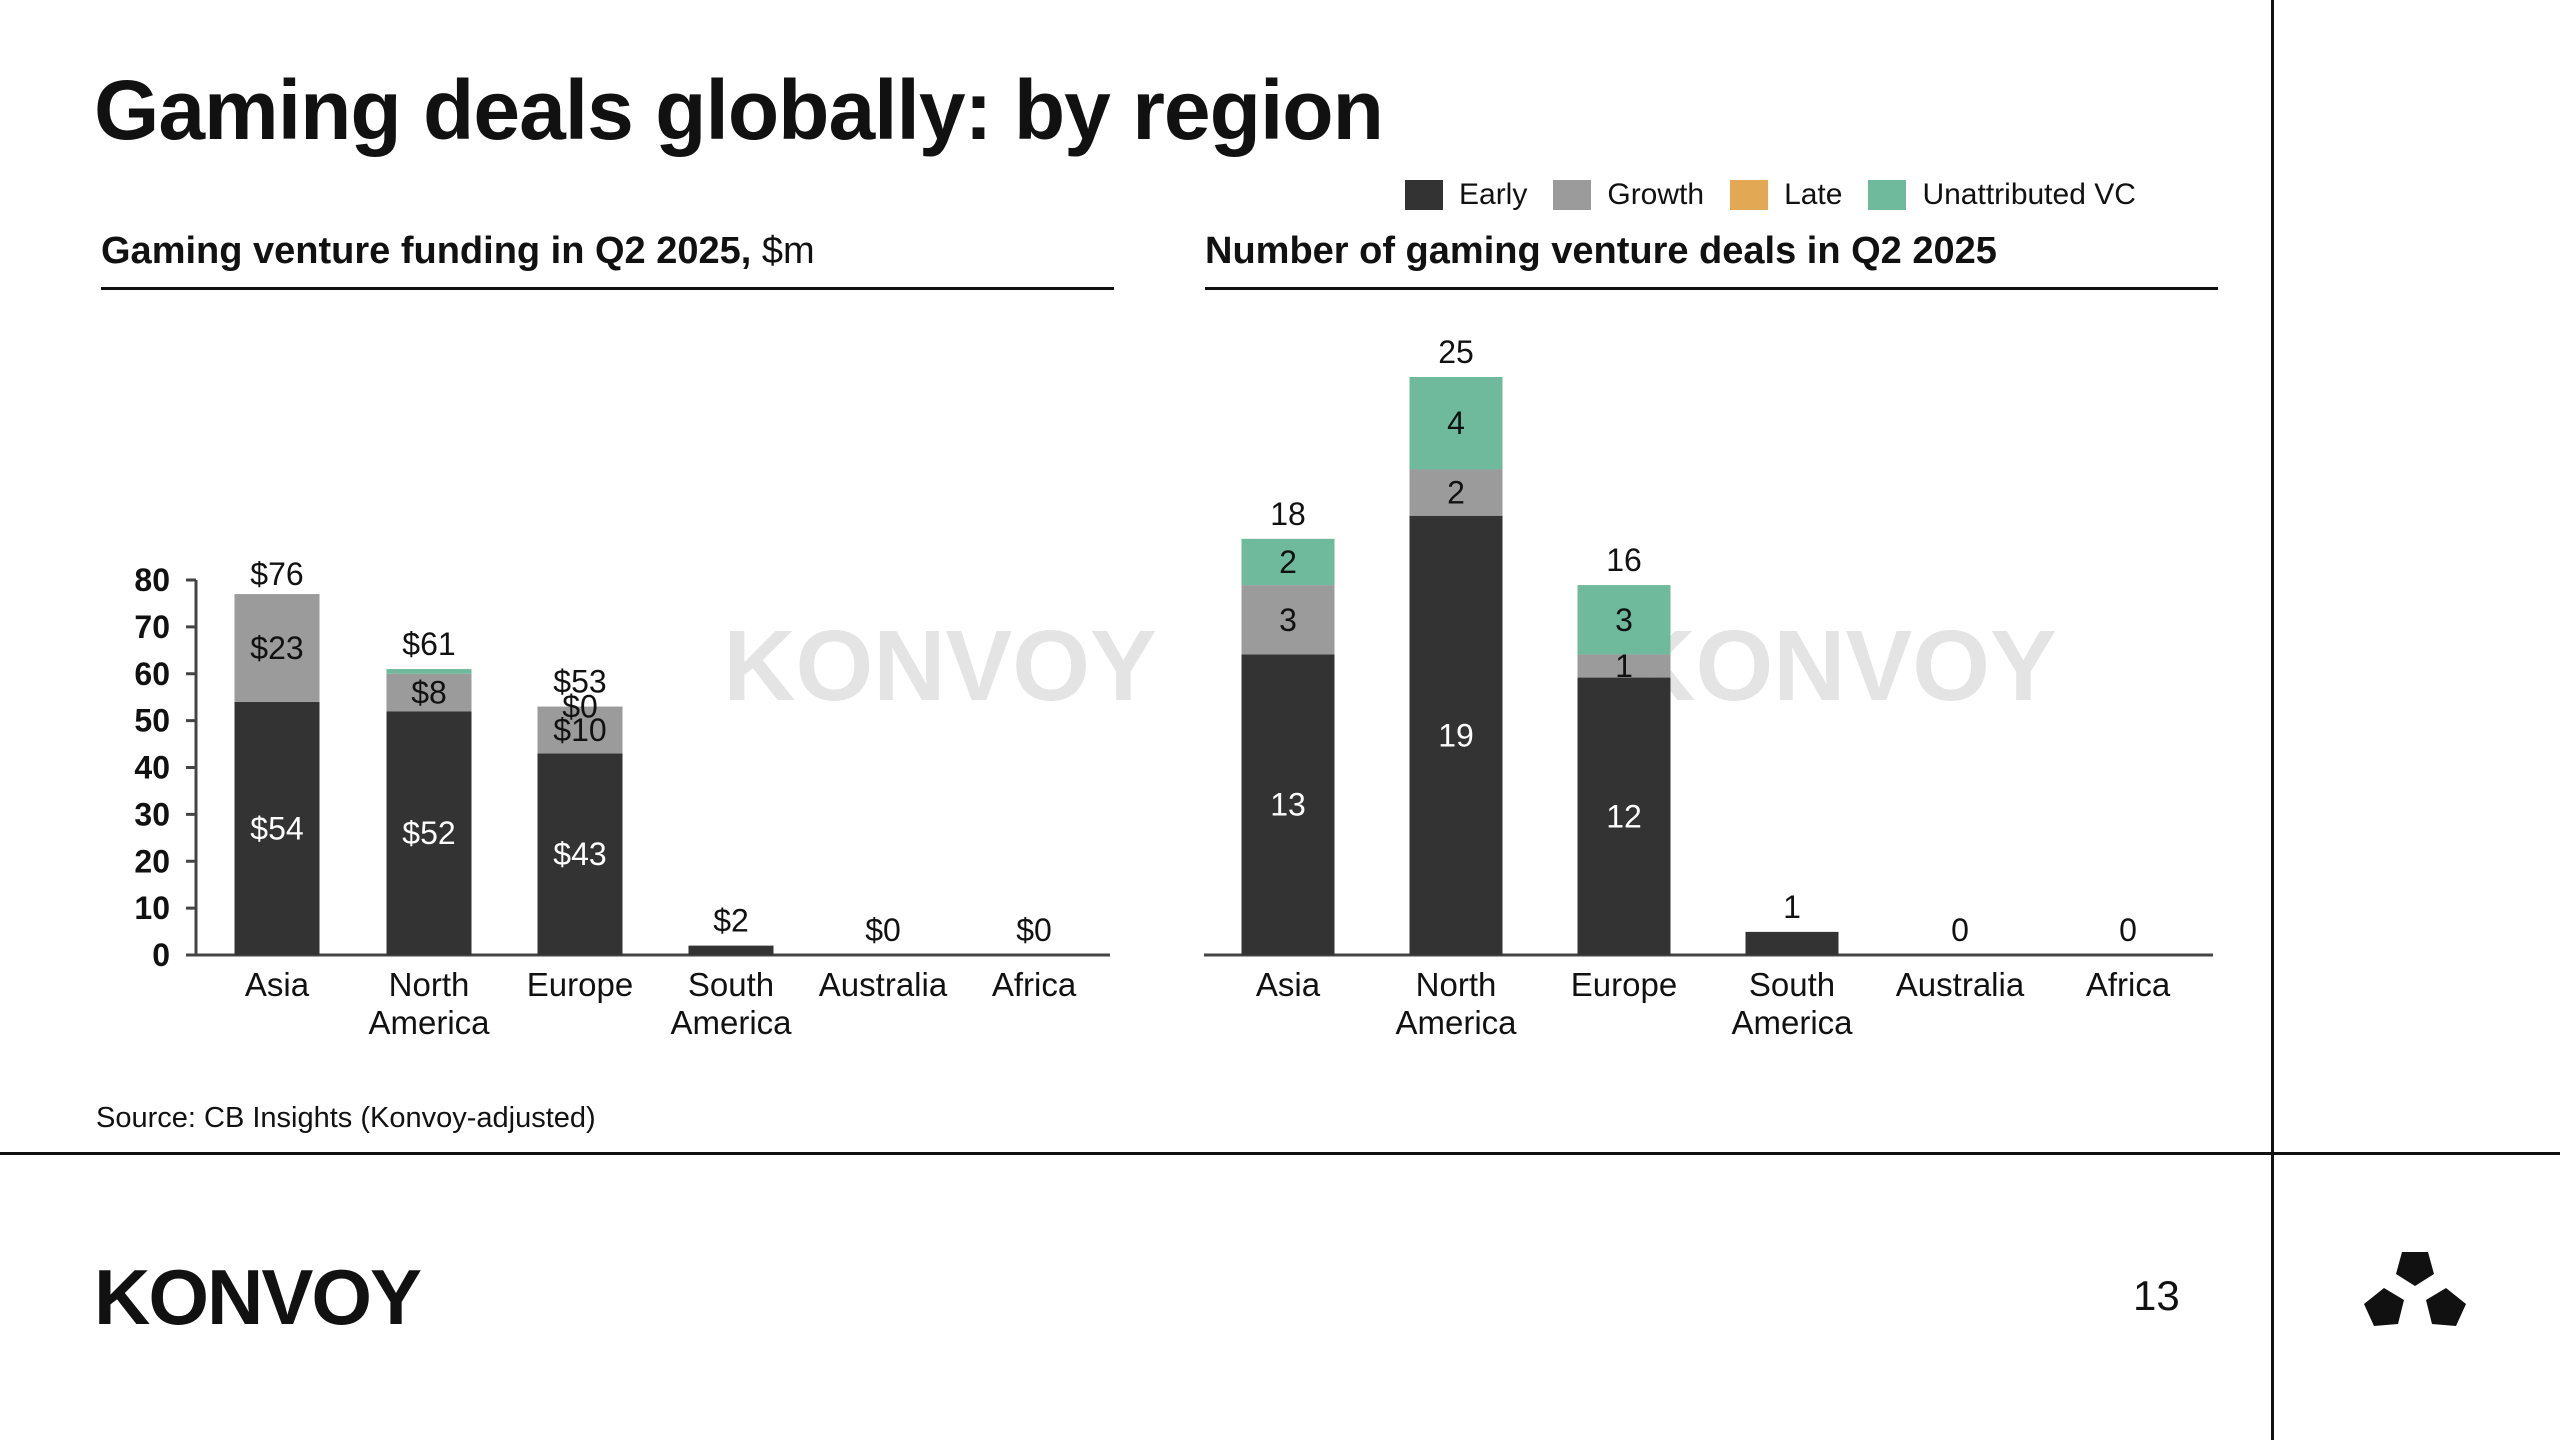  Describe the element at coordinates (1572, 195) in the screenshot. I see `legend-swatch-growth` at that location.